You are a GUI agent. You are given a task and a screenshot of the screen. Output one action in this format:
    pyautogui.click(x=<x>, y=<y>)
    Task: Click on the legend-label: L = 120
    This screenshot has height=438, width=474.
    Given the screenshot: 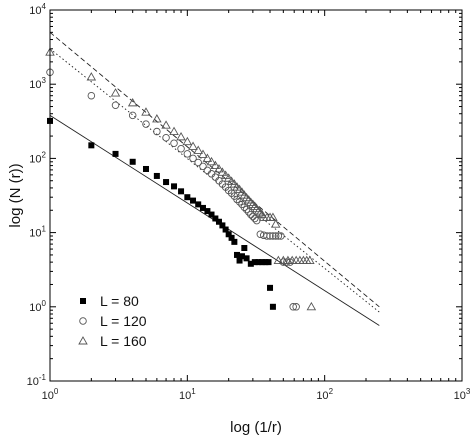 What is the action you would take?
    pyautogui.click(x=123, y=321)
    